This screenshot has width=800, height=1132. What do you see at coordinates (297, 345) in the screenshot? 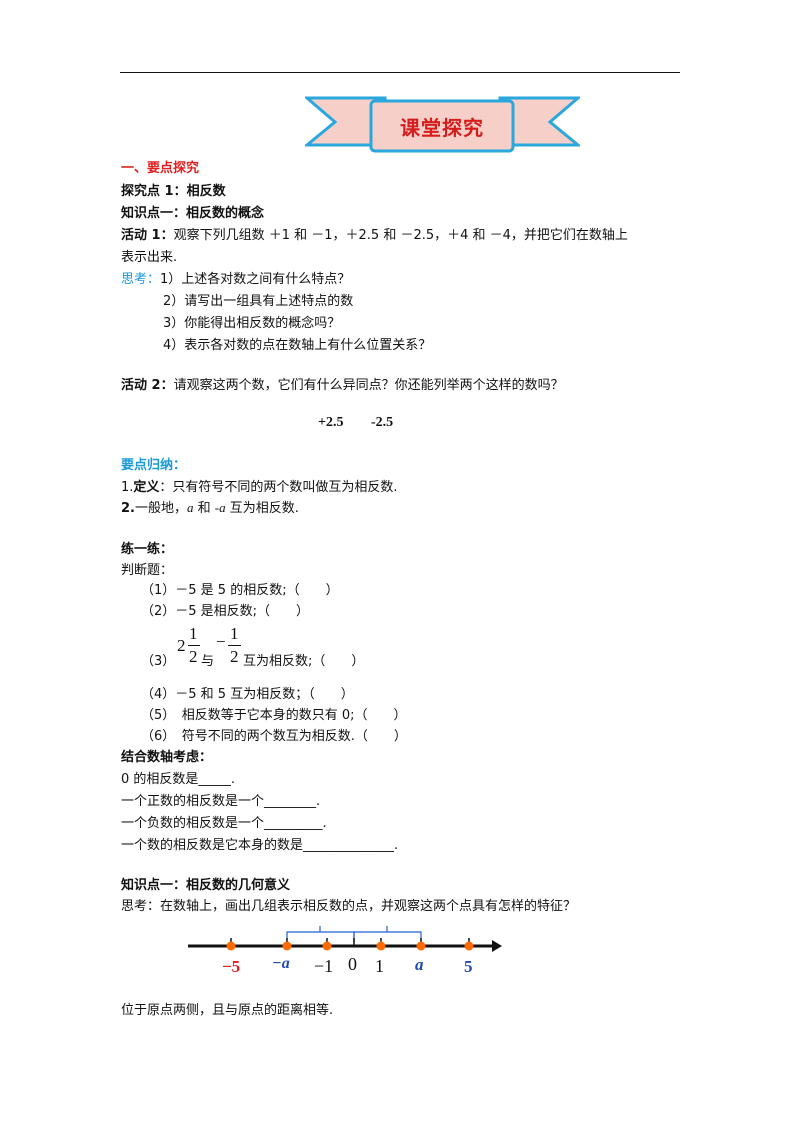
I see `think-q4: 4）表示各对数的点在数轴上有什么位置关系？` at bounding box center [297, 345].